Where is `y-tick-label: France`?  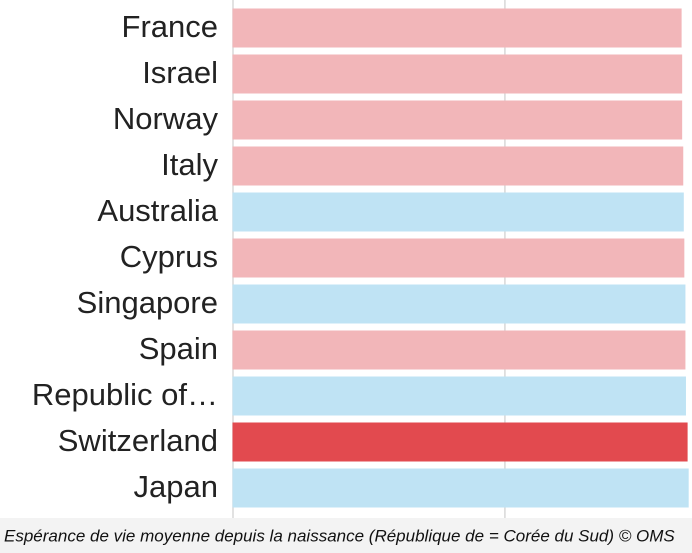
y-tick-label: France is located at coordinates (170, 26).